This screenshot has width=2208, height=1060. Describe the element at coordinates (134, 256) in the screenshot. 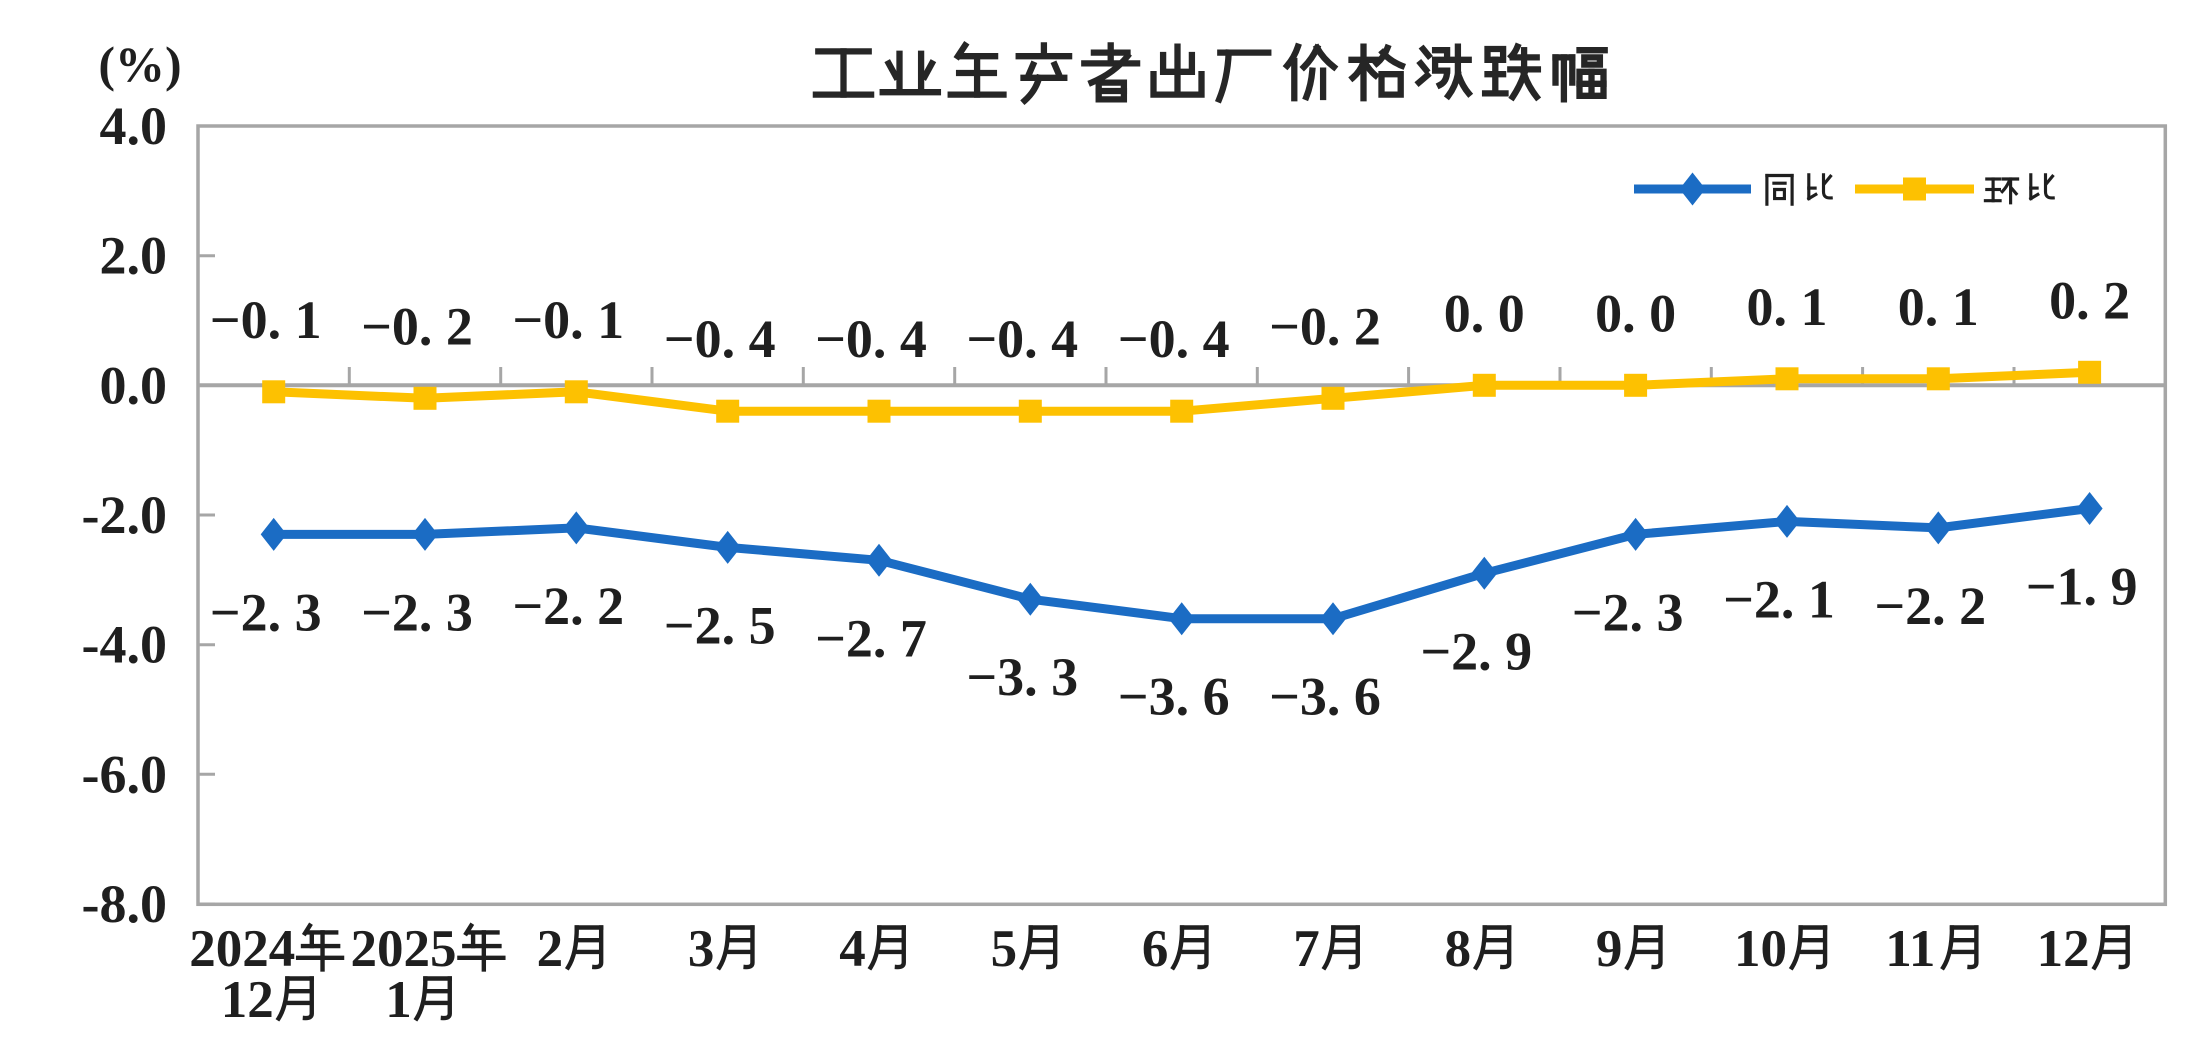

I see `svg-text: 2.0` at that location.